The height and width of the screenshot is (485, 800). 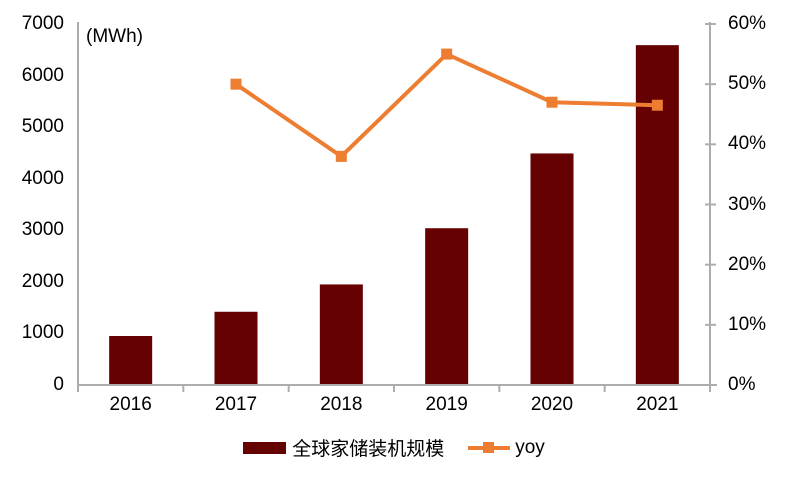 I want to click on right-axis-tick-label: 50%, so click(x=747, y=84).